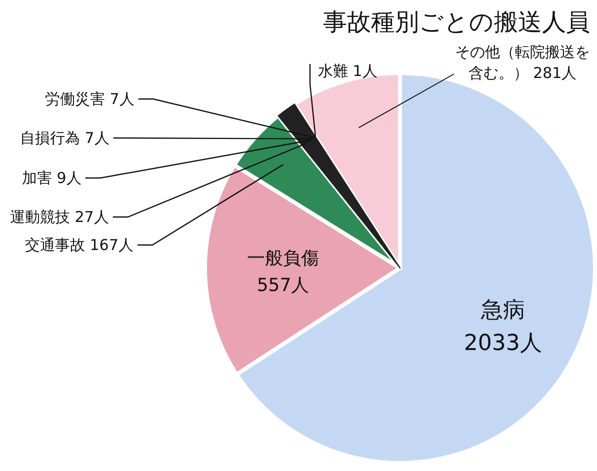 The image size is (597, 471). Describe the element at coordinates (502, 311) in the screenshot. I see `slice-label: 急病` at that location.